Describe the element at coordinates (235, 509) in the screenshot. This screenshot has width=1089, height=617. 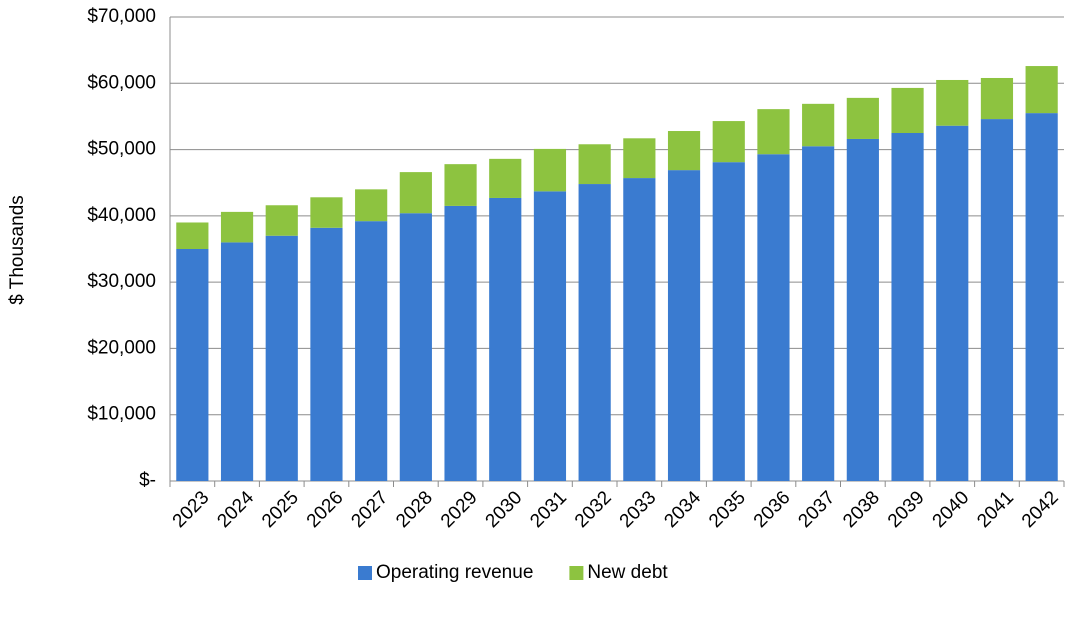
I see `x-tick-label: 2024` at that location.